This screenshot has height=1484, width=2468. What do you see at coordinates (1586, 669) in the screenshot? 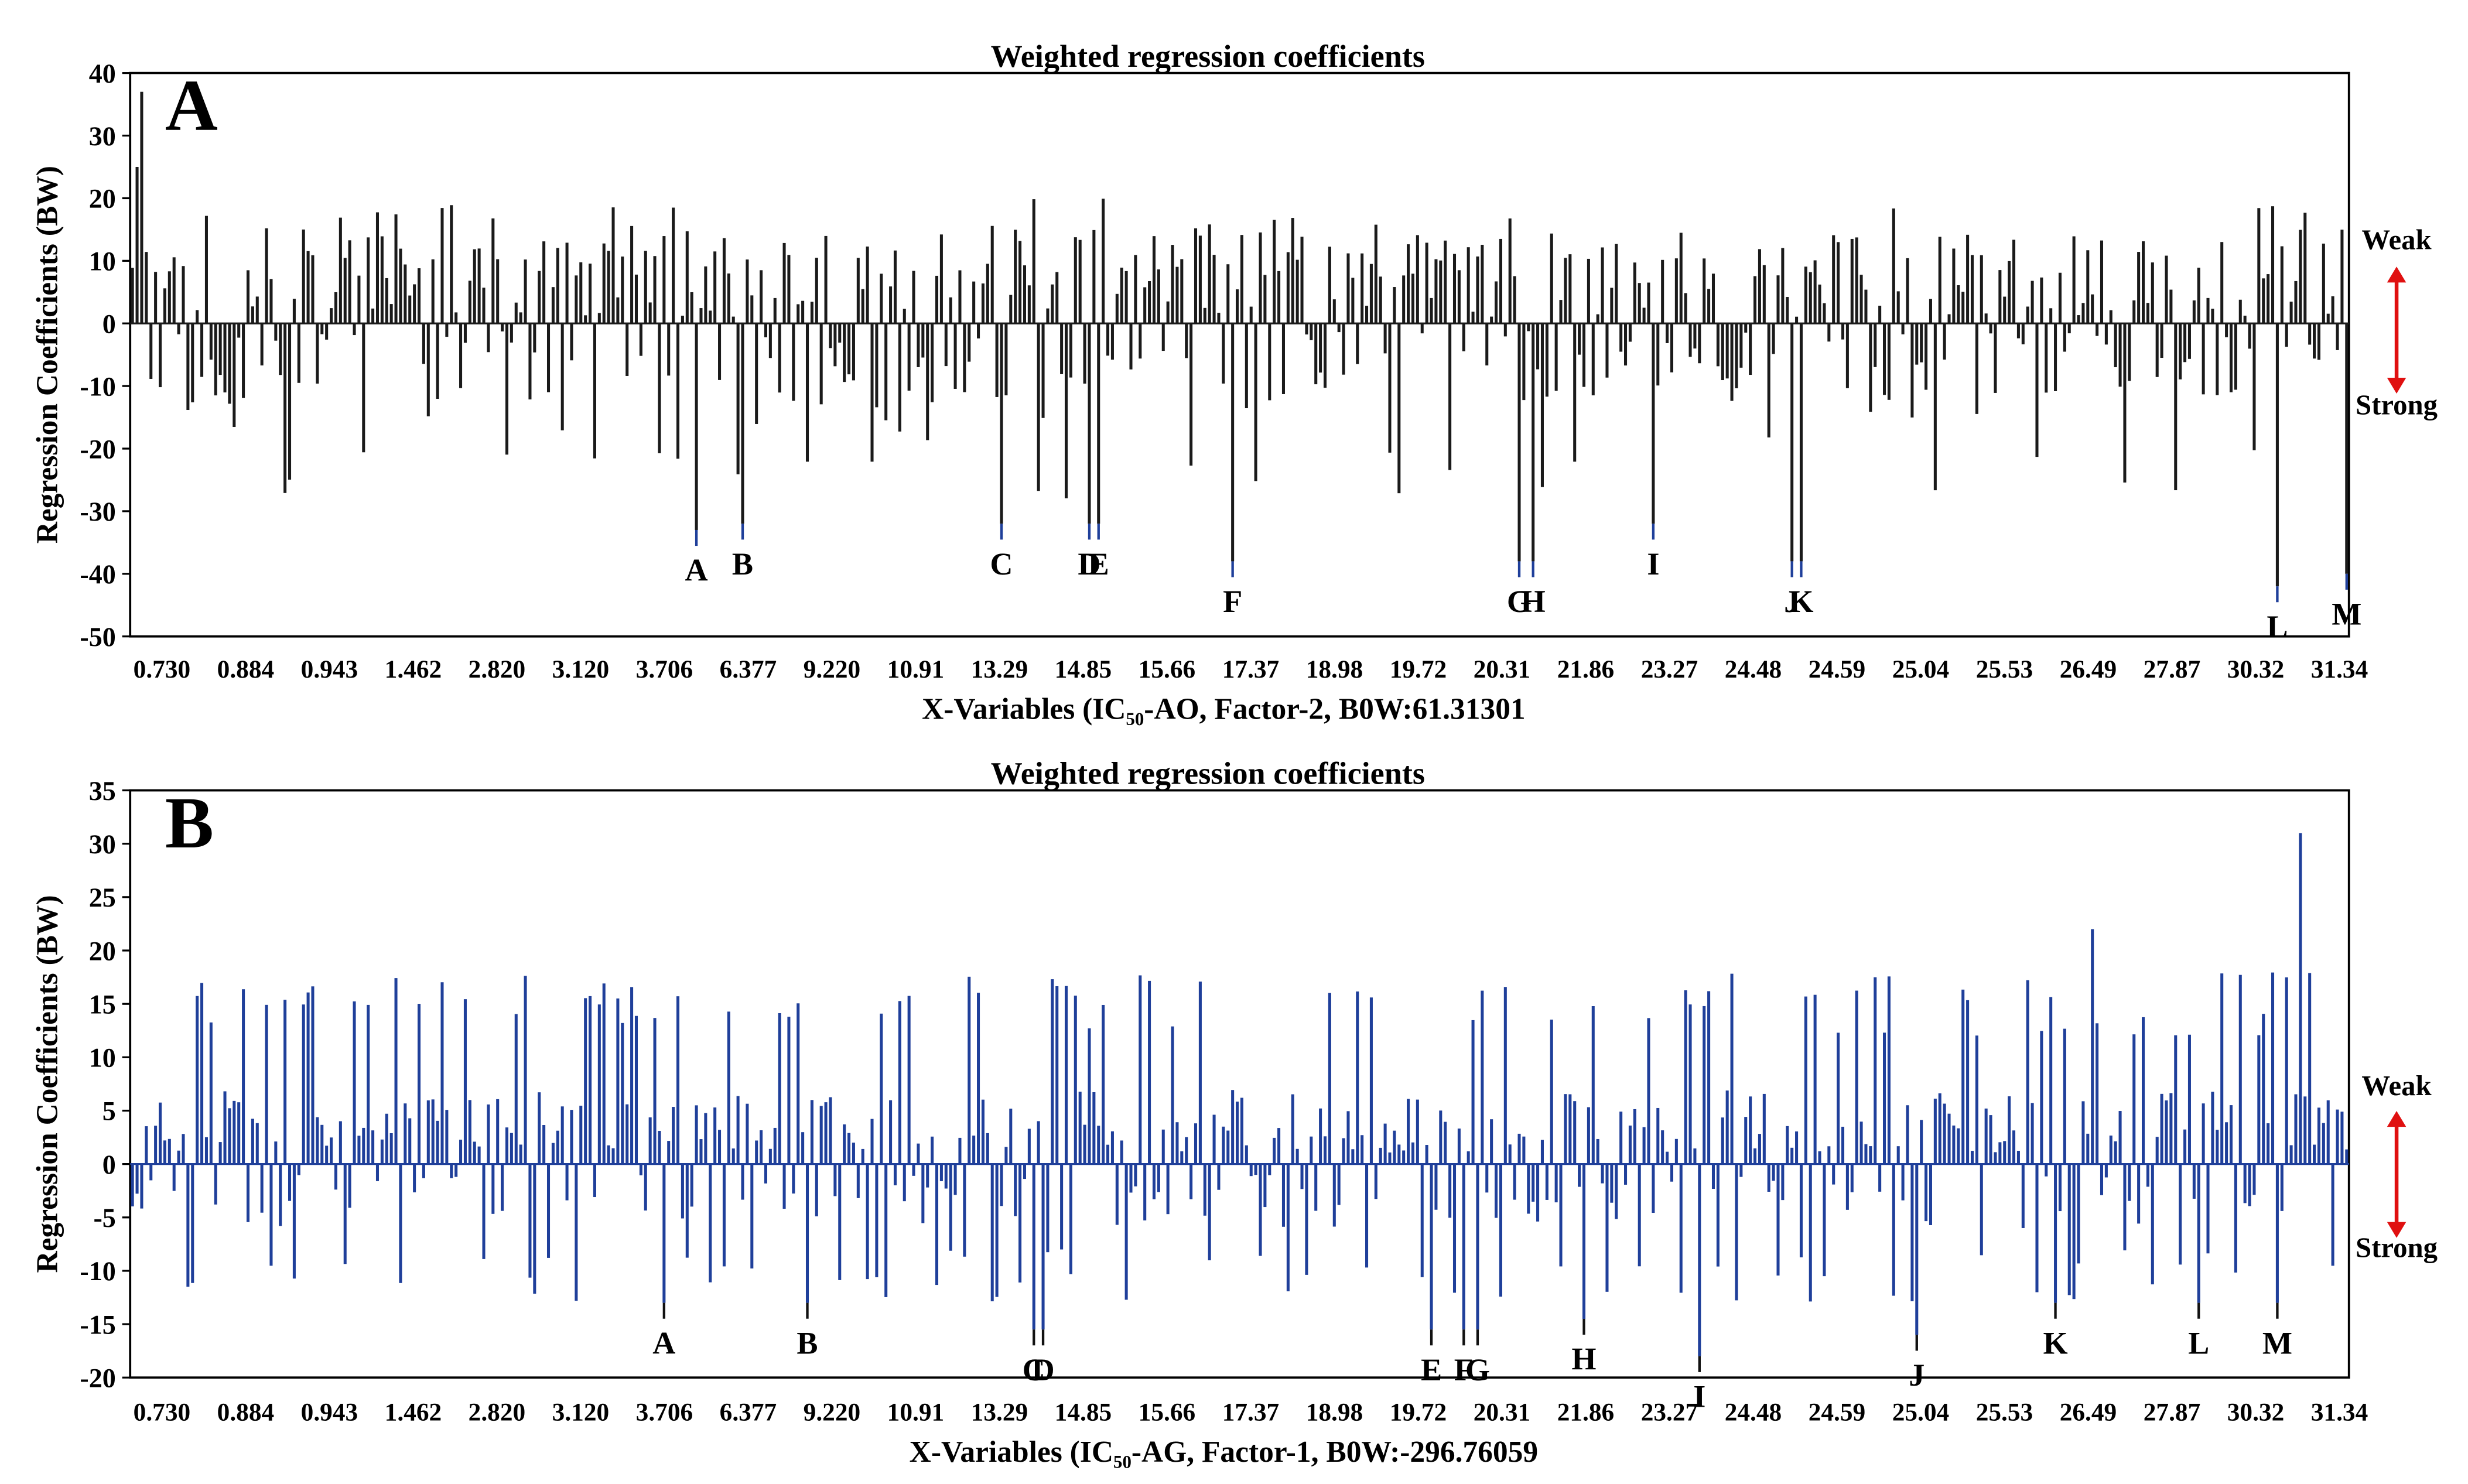
I see `x-tick-label: 21.86` at bounding box center [1586, 669].